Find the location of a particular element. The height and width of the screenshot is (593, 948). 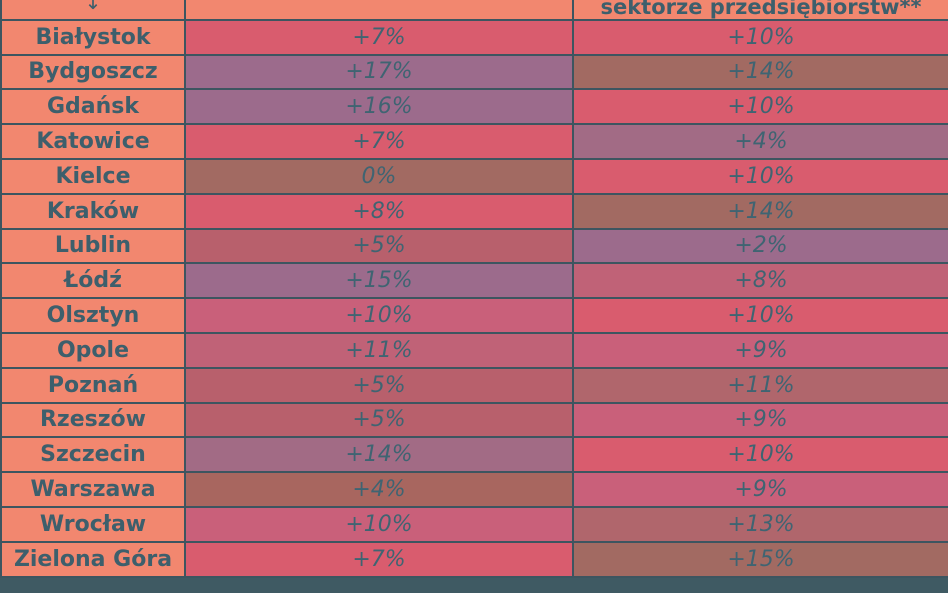

city-name-cell: Warszawa is located at coordinates (93, 489).